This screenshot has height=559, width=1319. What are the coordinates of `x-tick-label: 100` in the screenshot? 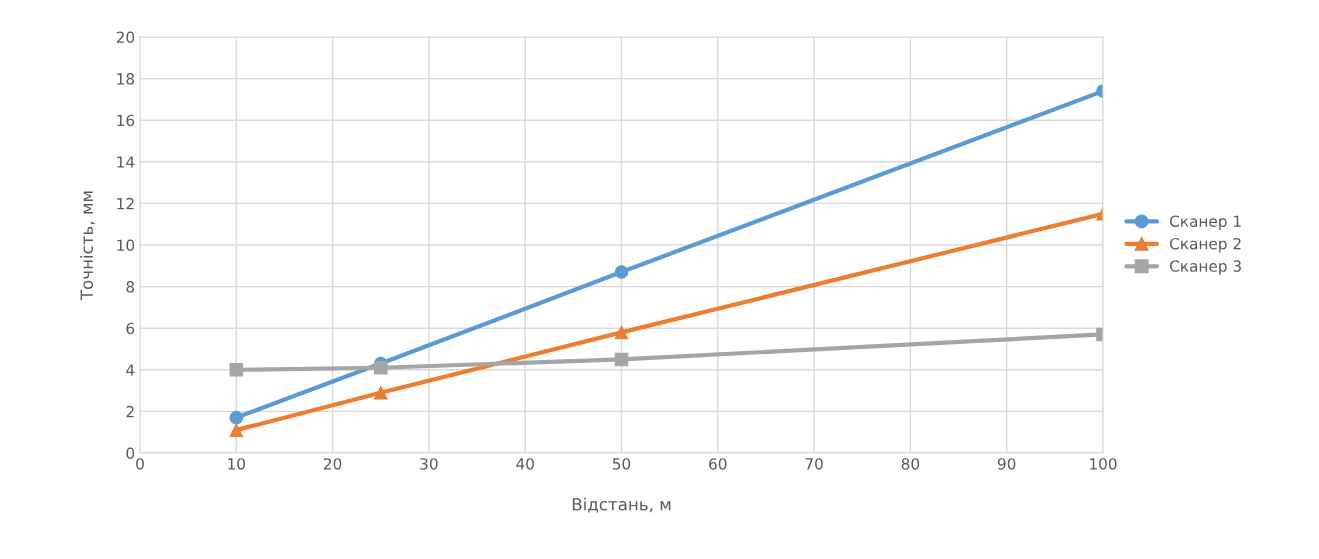 It's located at (1103, 464).